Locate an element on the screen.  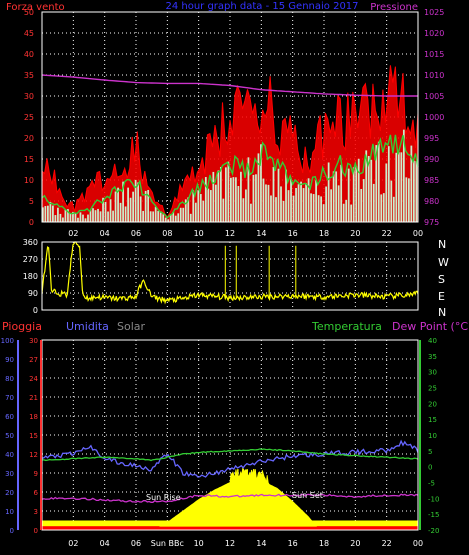
pressure-y-tick: 1005 is located at coordinates (434, 96).